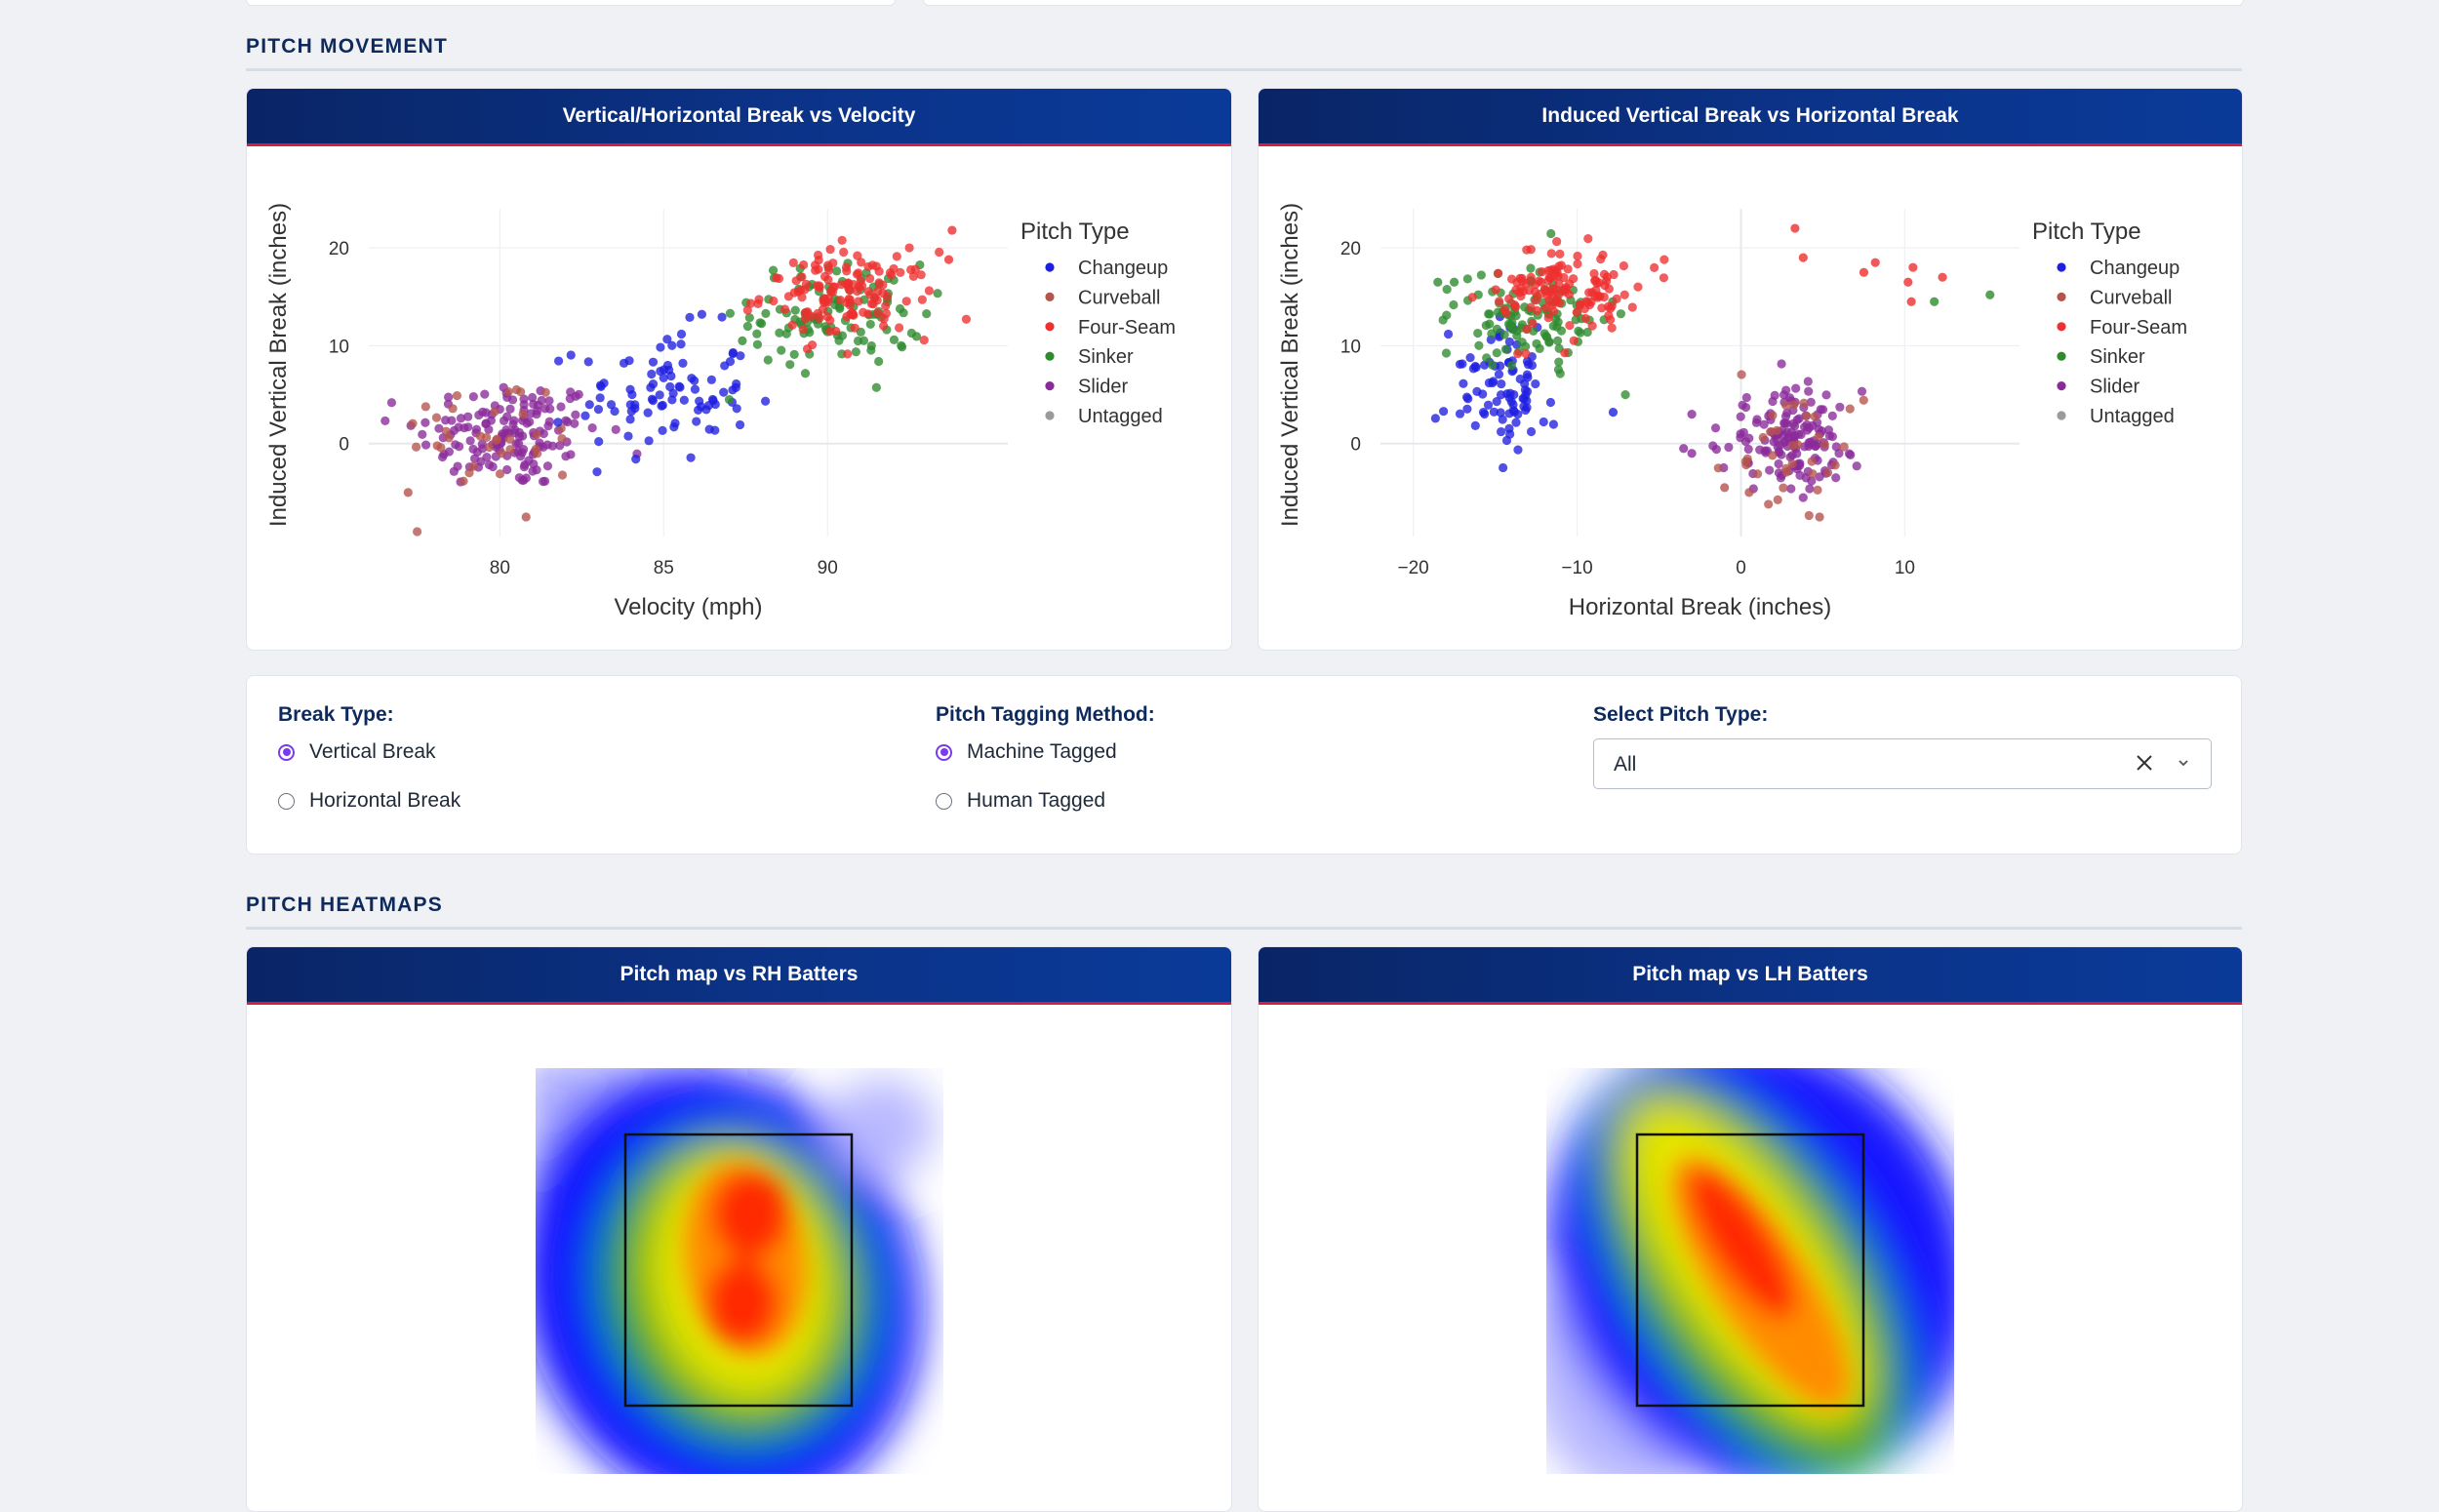 Image resolution: width=2439 pixels, height=1512 pixels. I want to click on clear-icon, so click(2144, 763).